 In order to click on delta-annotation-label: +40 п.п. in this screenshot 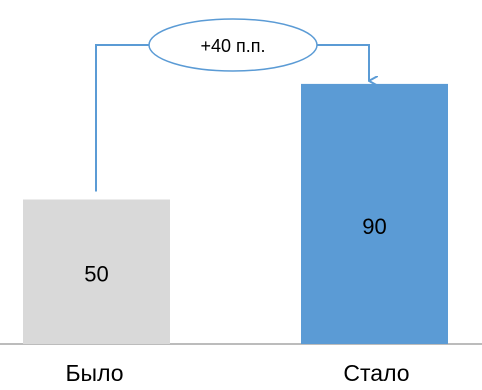, I will do `click(232, 46)`.